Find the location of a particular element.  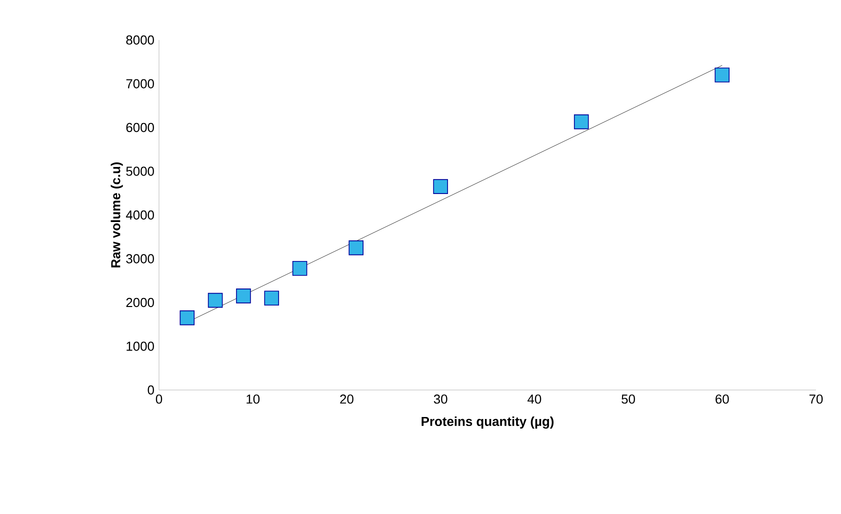

y-tick-label: 4000 is located at coordinates (140, 215).